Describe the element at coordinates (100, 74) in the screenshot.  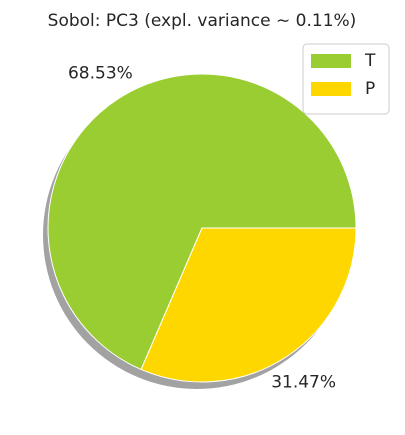
I see `value-label: 68.53%` at that location.